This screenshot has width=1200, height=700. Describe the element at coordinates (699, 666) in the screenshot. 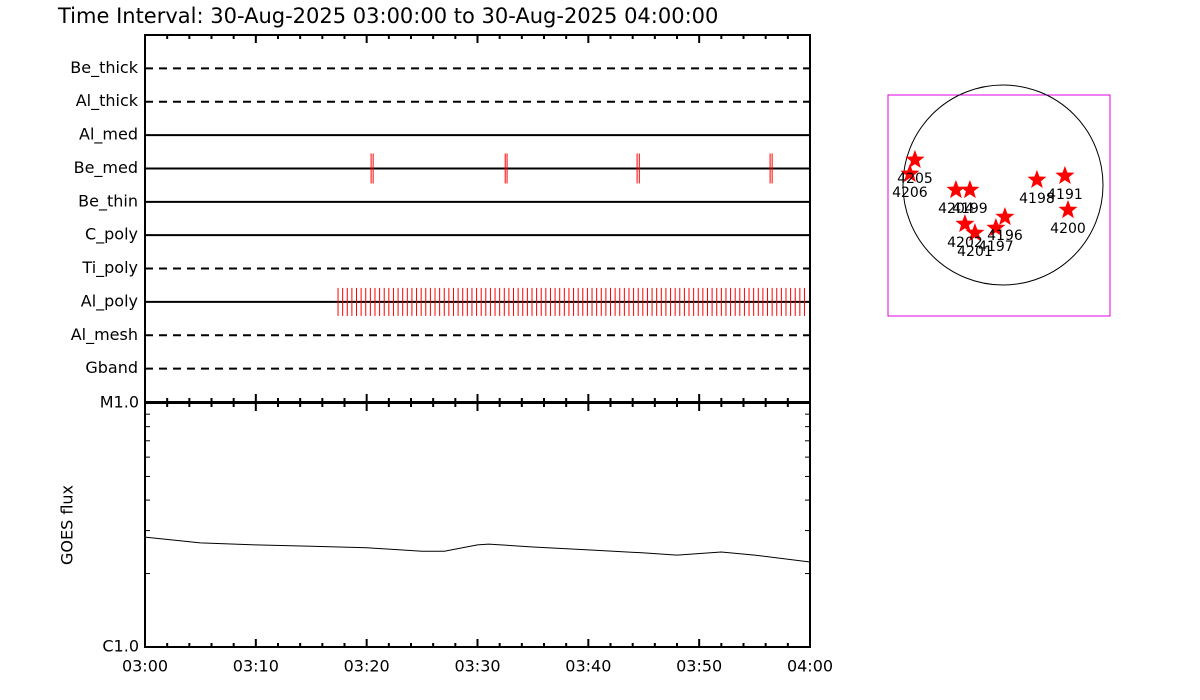

I see `x-tick-label: 03:50` at that location.